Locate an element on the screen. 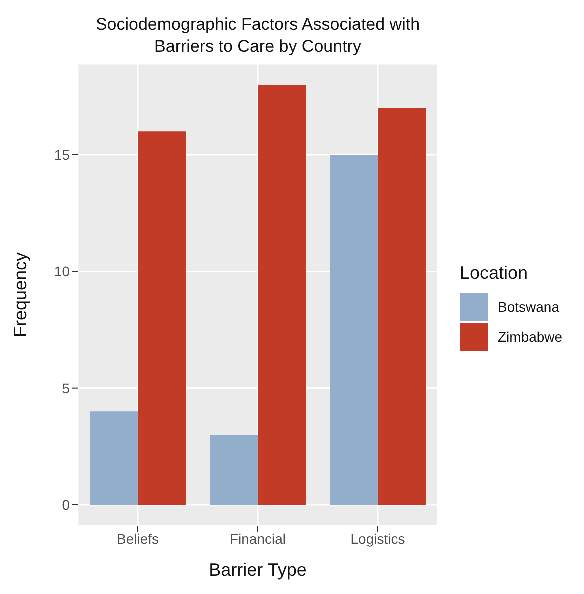  legend-title: Location is located at coordinates (495, 273).